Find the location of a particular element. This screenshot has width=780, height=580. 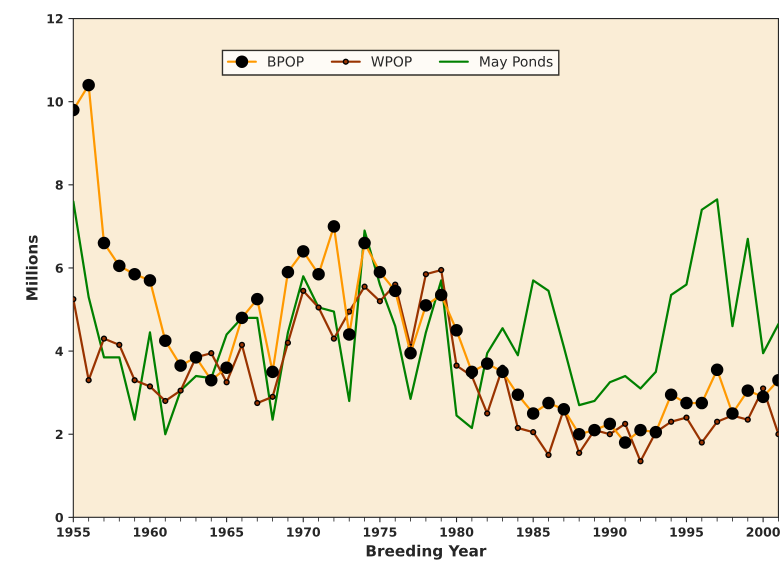

x-tick-label: 1965 is located at coordinates (227, 532).